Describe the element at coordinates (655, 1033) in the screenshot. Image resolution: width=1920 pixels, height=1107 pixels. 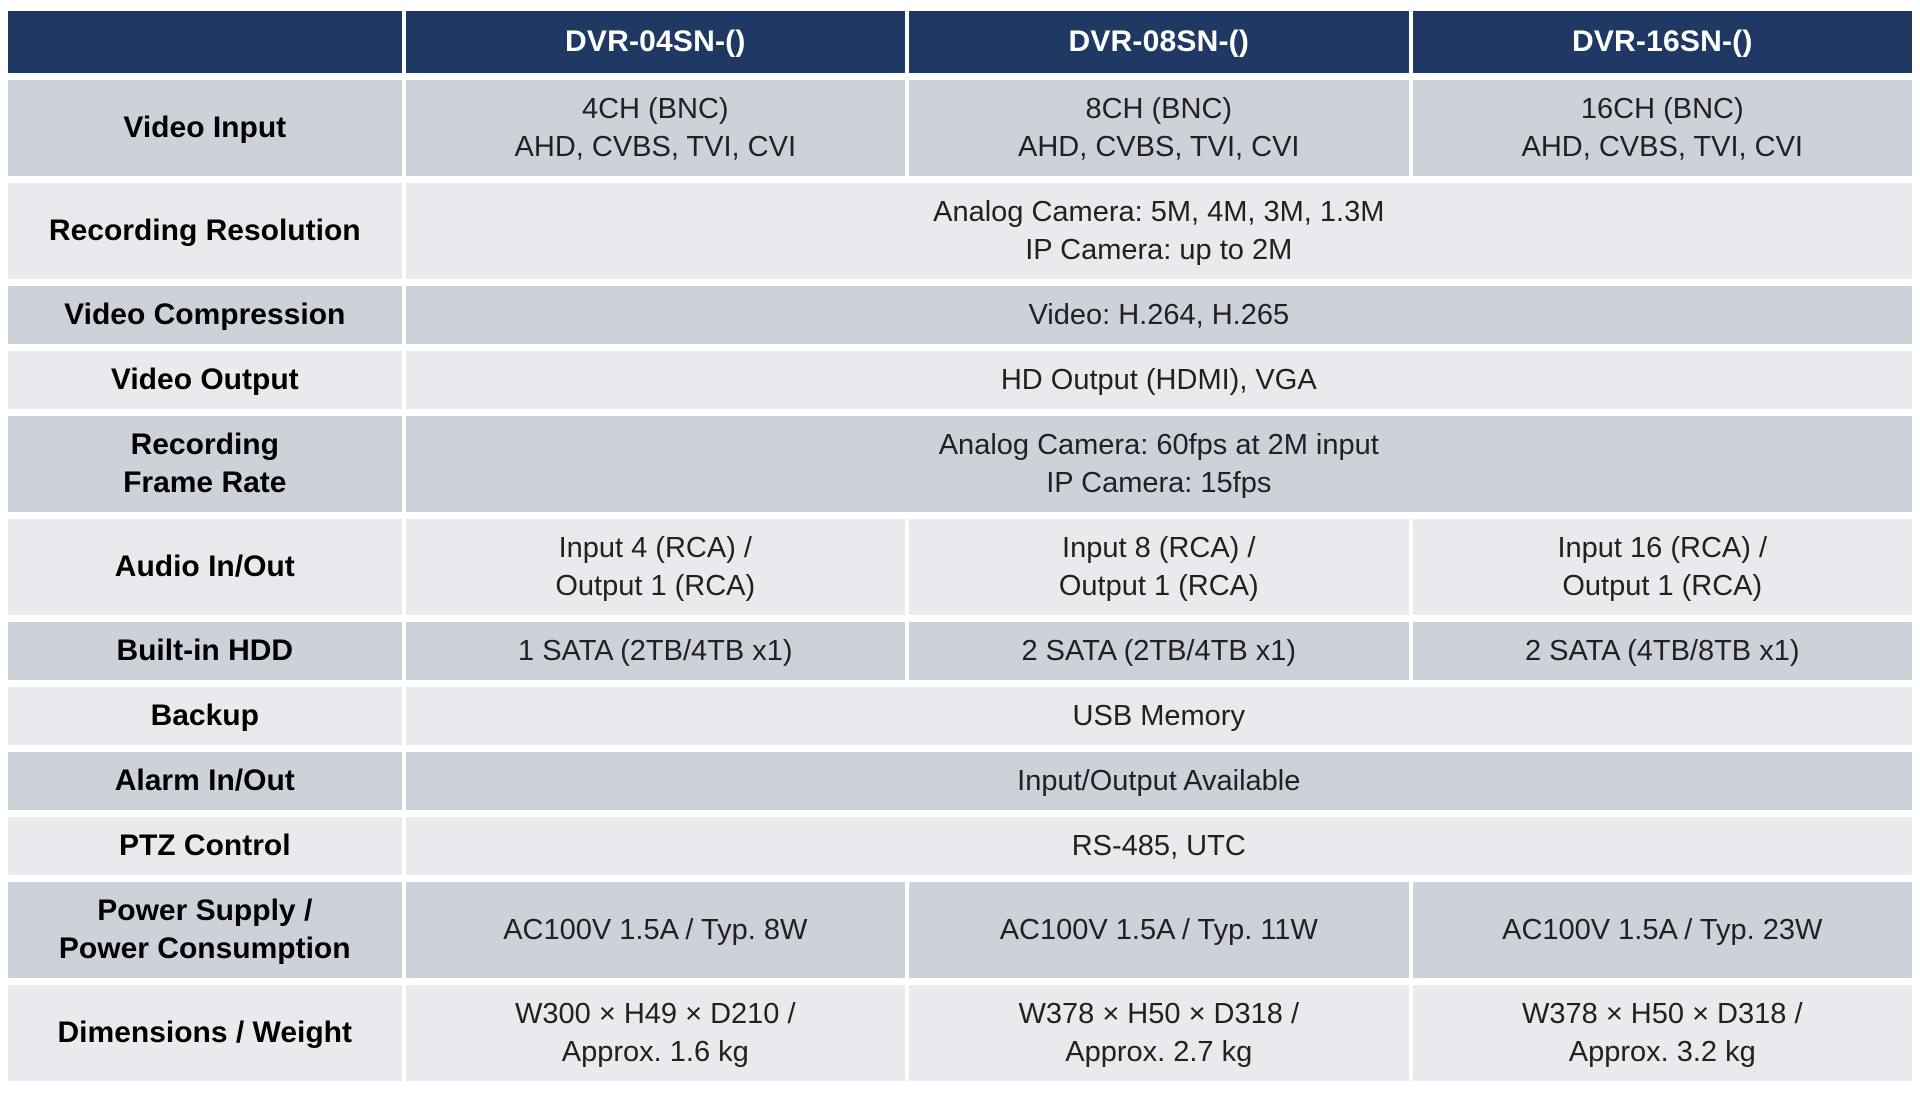
I see `spec-value-cell: W300 × H49 × D210 / Approx. 1.6 kg` at that location.